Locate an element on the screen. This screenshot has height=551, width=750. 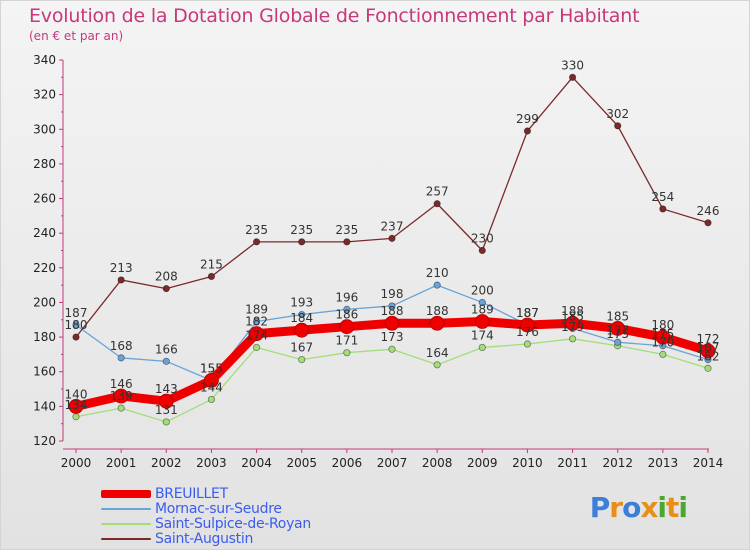
data-label: 330 is located at coordinates (572, 65).